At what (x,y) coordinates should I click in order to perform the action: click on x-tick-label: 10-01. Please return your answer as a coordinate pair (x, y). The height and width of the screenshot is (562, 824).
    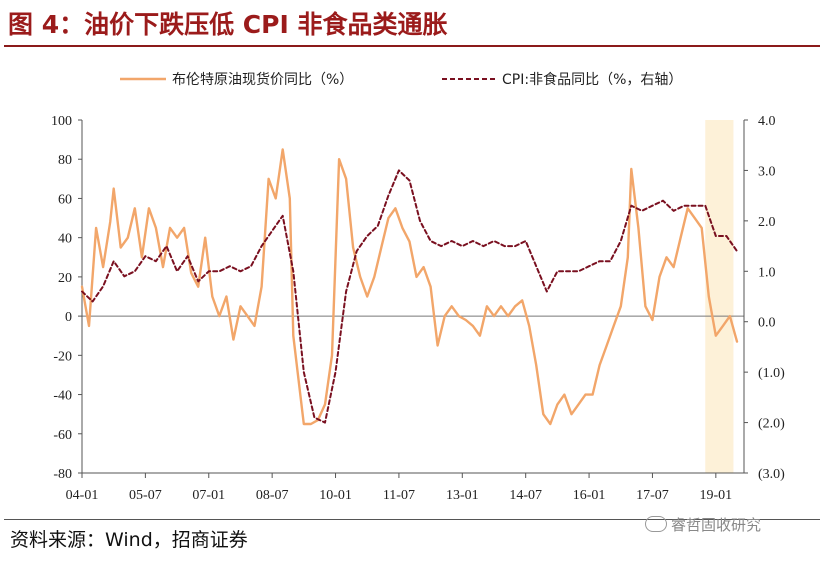
    Looking at the image, I should click on (335, 495).